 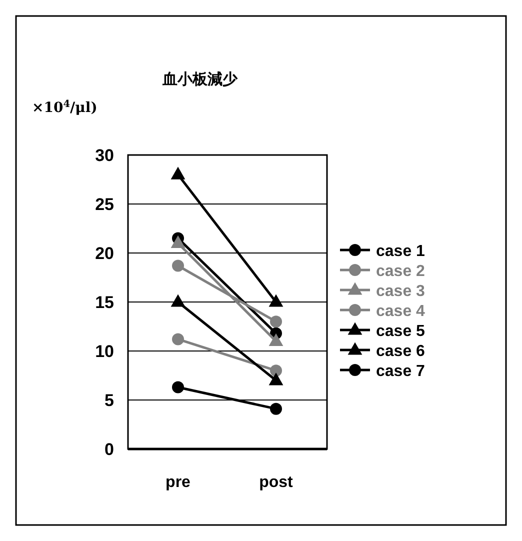 I want to click on legend-label: case 6, so click(x=401, y=351).